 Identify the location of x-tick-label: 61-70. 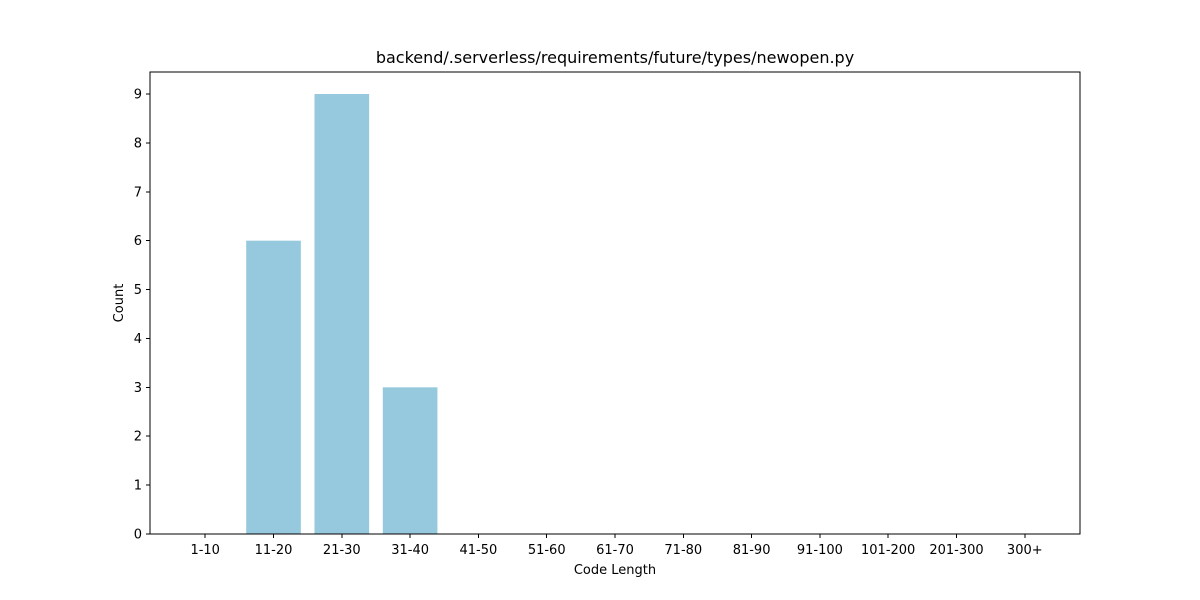
(615, 550).